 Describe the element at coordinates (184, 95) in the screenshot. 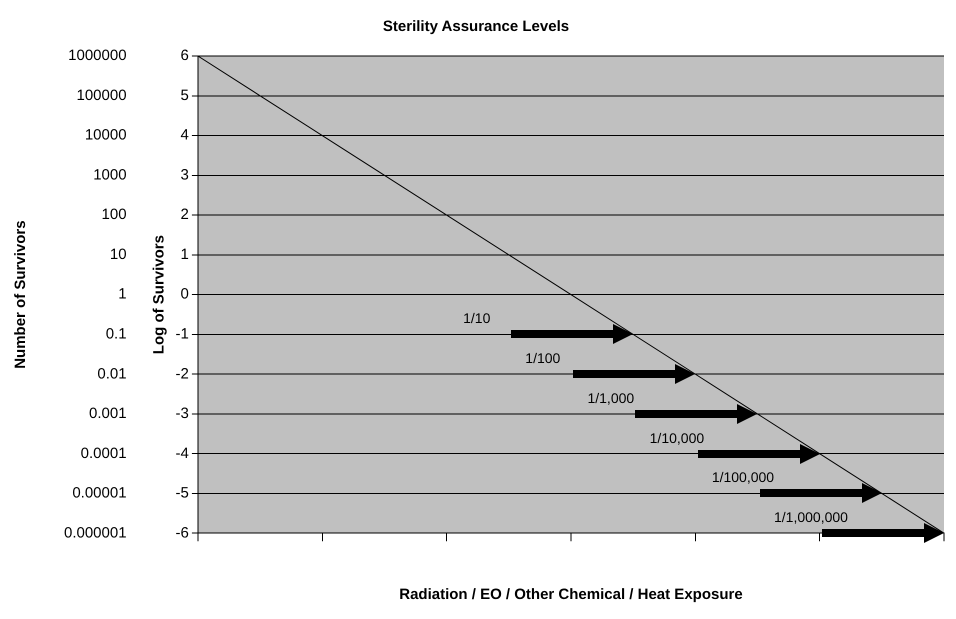

I see `y-tick-label: 5` at that location.